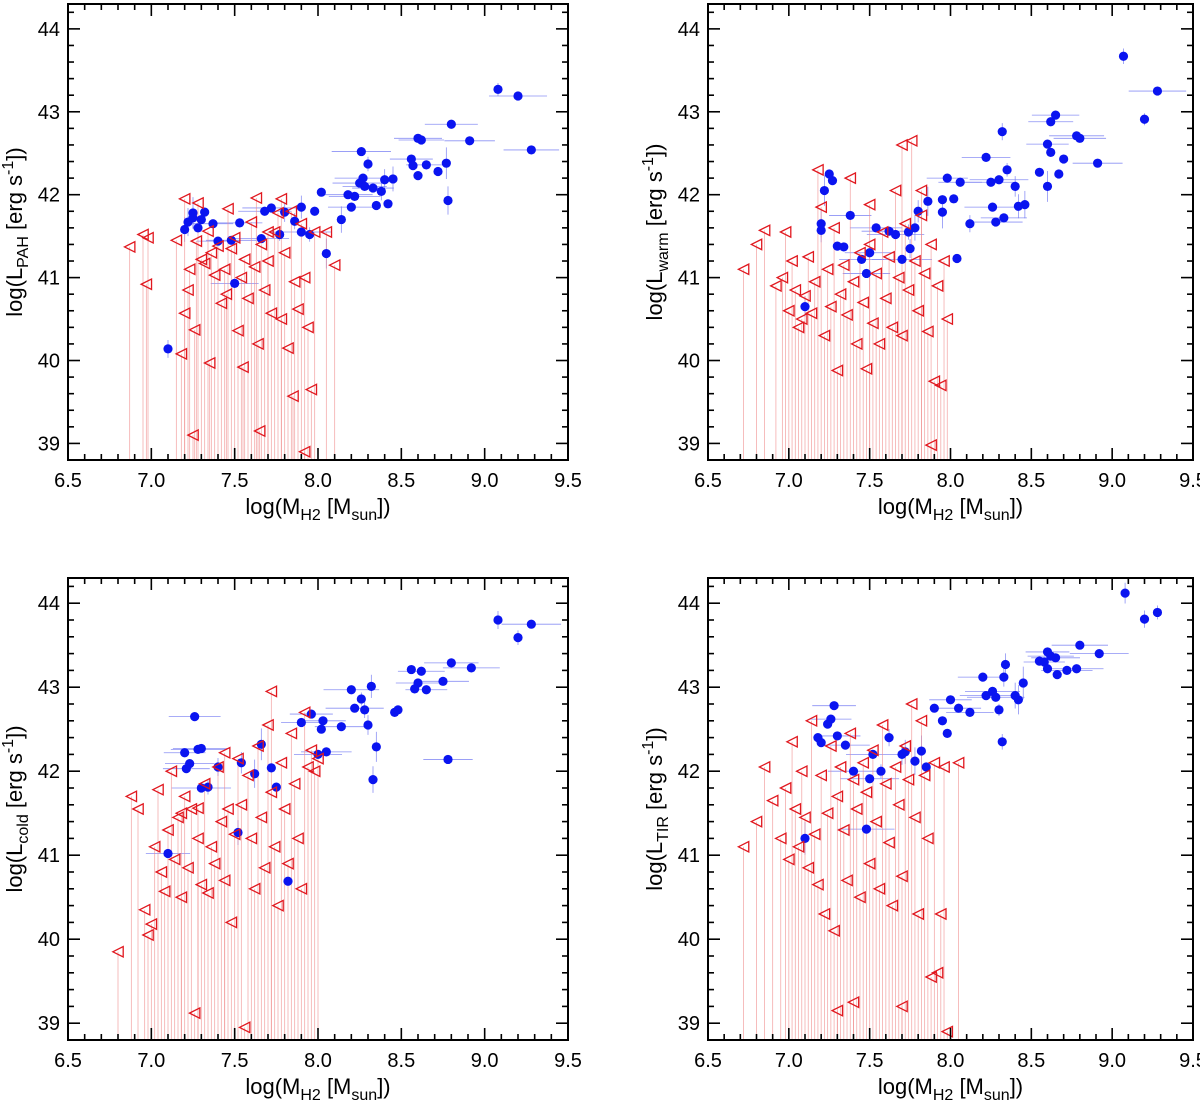  Describe the element at coordinates (950, 1087) in the screenshot. I see `x-axis-label: log(MH2 [Msun])` at that location.